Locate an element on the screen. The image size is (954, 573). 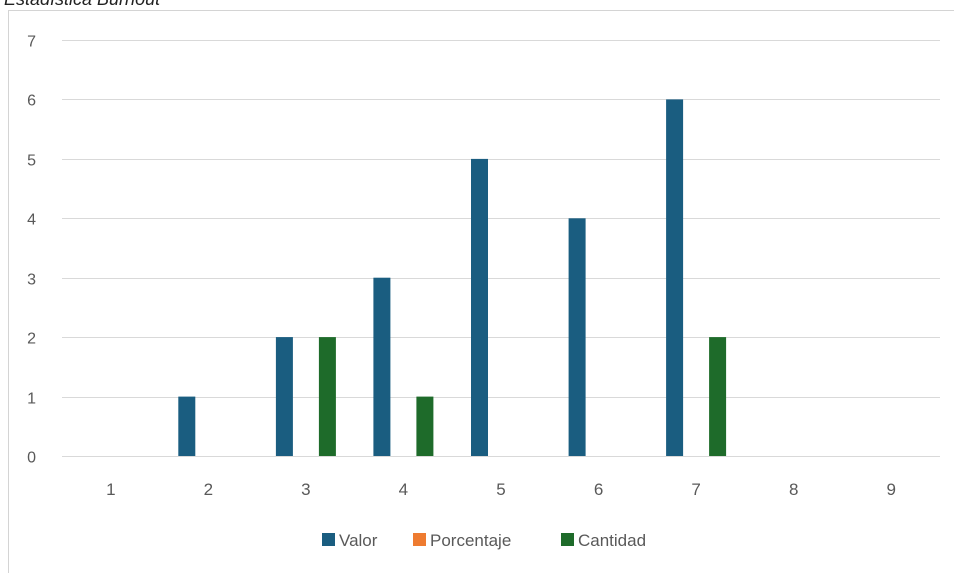
y-tick-label: 7 is located at coordinates (31, 42).